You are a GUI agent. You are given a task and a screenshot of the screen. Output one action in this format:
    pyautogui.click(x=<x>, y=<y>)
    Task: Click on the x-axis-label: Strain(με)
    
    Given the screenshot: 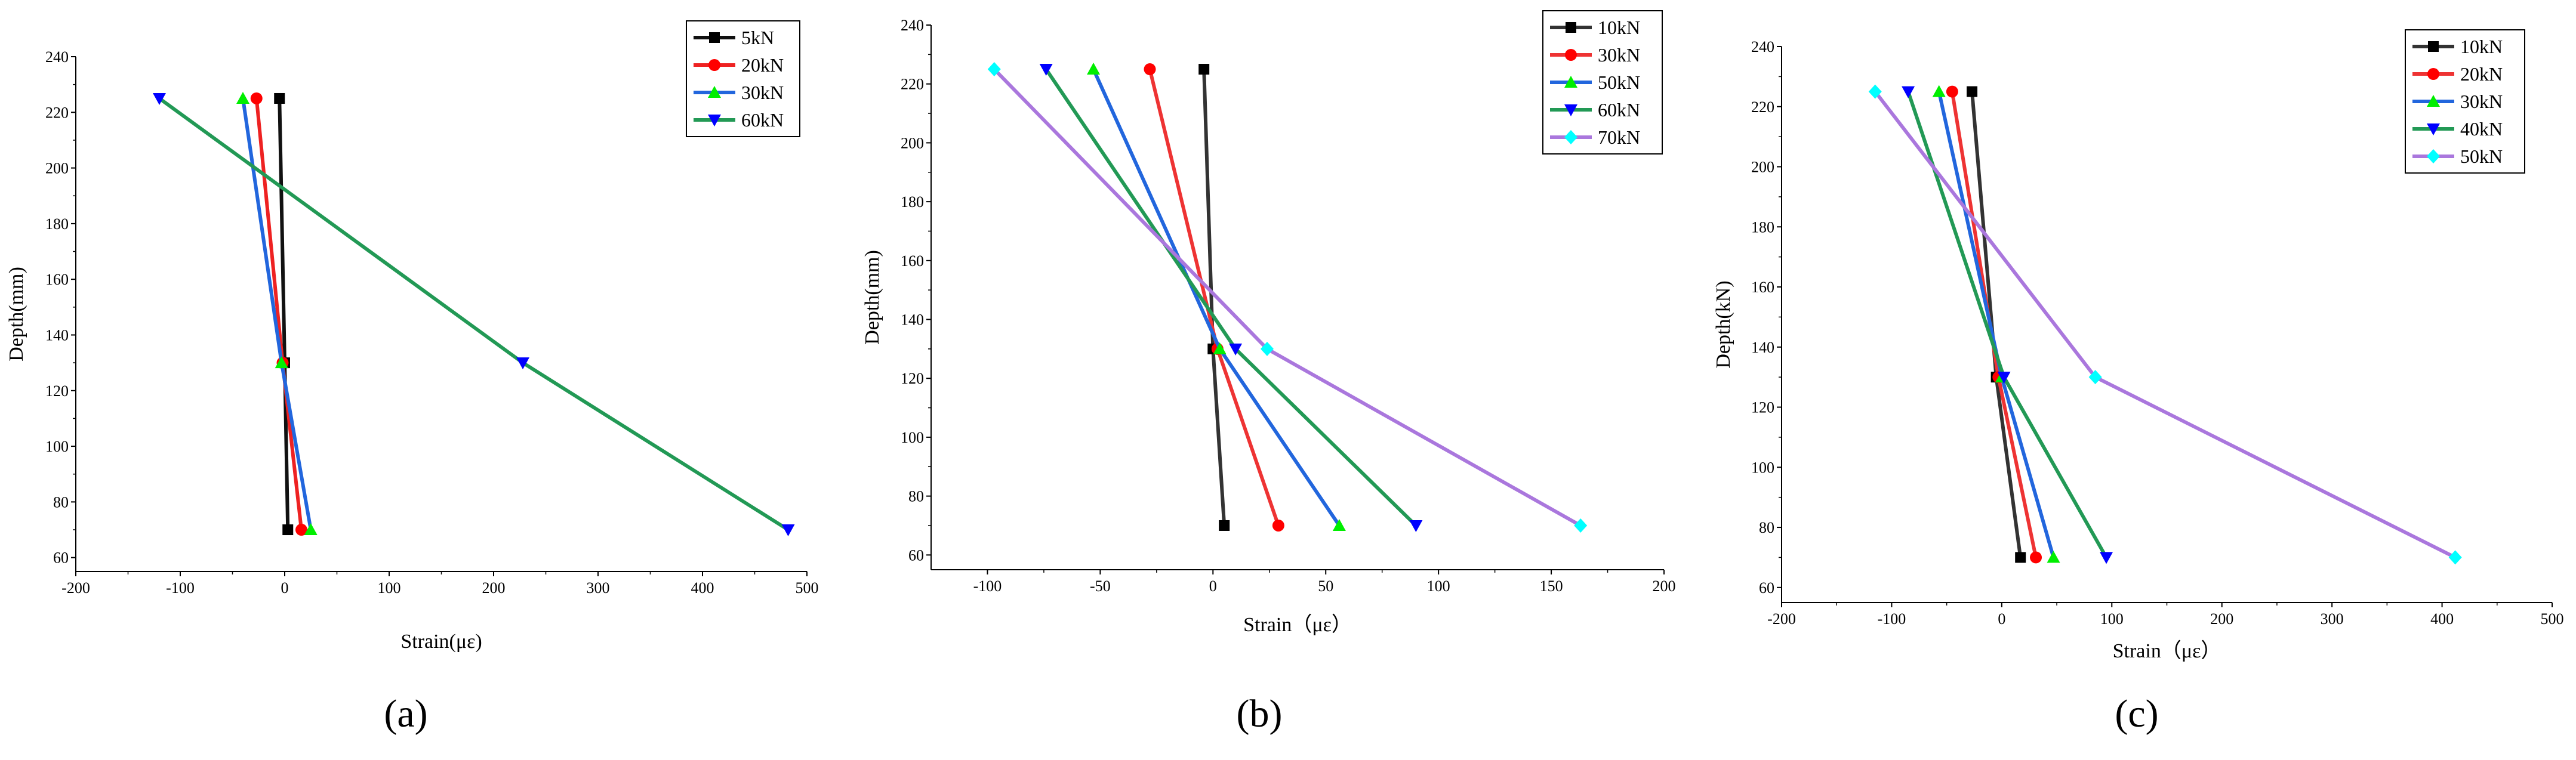 What is the action you would take?
    pyautogui.click(x=441, y=642)
    